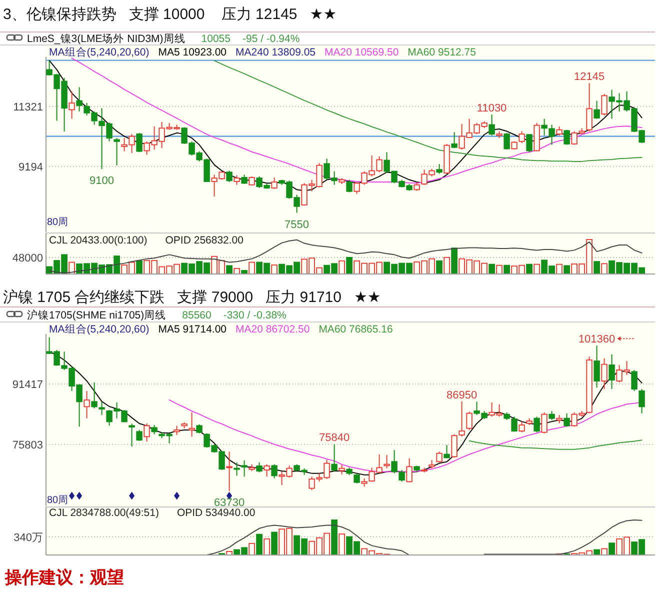  I want to click on annotation: 12145, so click(589, 77).